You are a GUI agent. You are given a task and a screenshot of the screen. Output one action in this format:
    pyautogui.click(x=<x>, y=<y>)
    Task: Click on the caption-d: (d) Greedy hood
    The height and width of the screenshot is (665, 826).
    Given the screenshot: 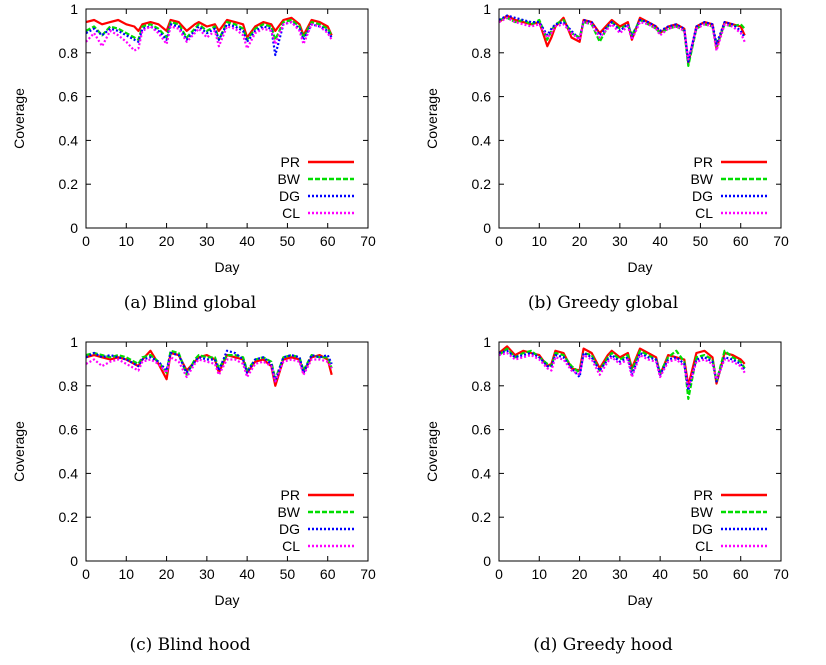 What is the action you would take?
    pyautogui.click(x=603, y=645)
    